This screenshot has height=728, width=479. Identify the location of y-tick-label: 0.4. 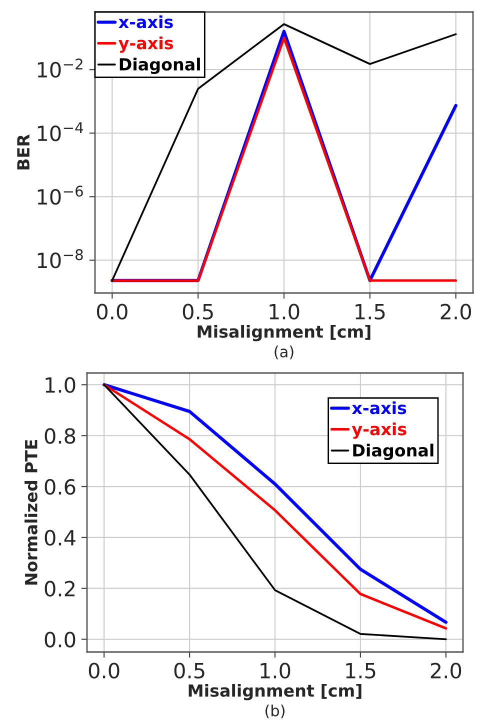
(60, 538).